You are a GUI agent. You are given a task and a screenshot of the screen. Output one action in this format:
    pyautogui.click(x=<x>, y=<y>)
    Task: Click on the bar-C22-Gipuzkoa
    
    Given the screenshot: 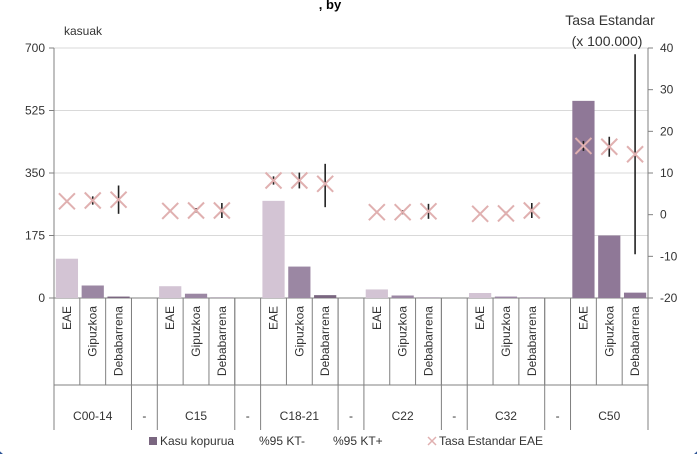 What is the action you would take?
    pyautogui.click(x=402, y=296)
    